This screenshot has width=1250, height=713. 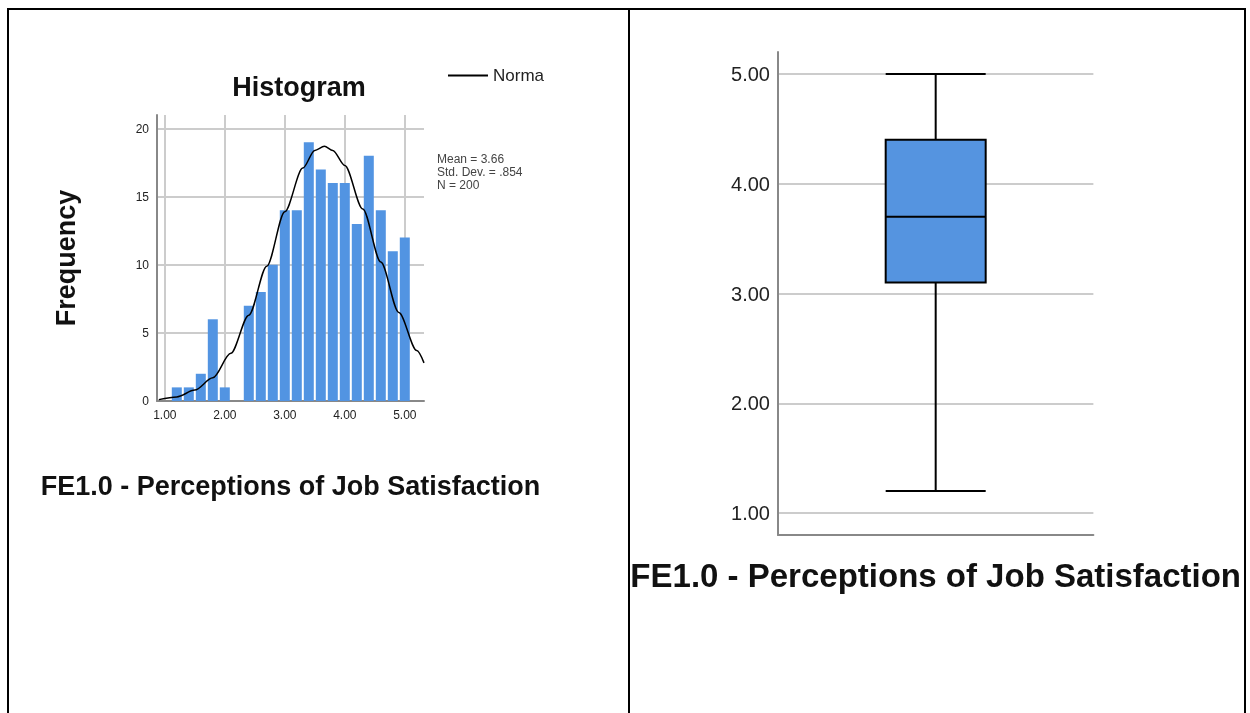 I want to click on chart-title: Histogram, so click(x=299, y=86).